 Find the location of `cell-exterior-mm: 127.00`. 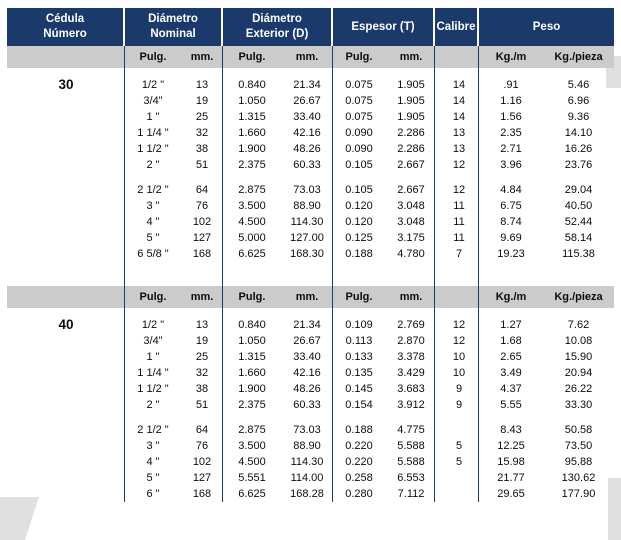

cell-exterior-mm: 127.00 is located at coordinates (307, 238).